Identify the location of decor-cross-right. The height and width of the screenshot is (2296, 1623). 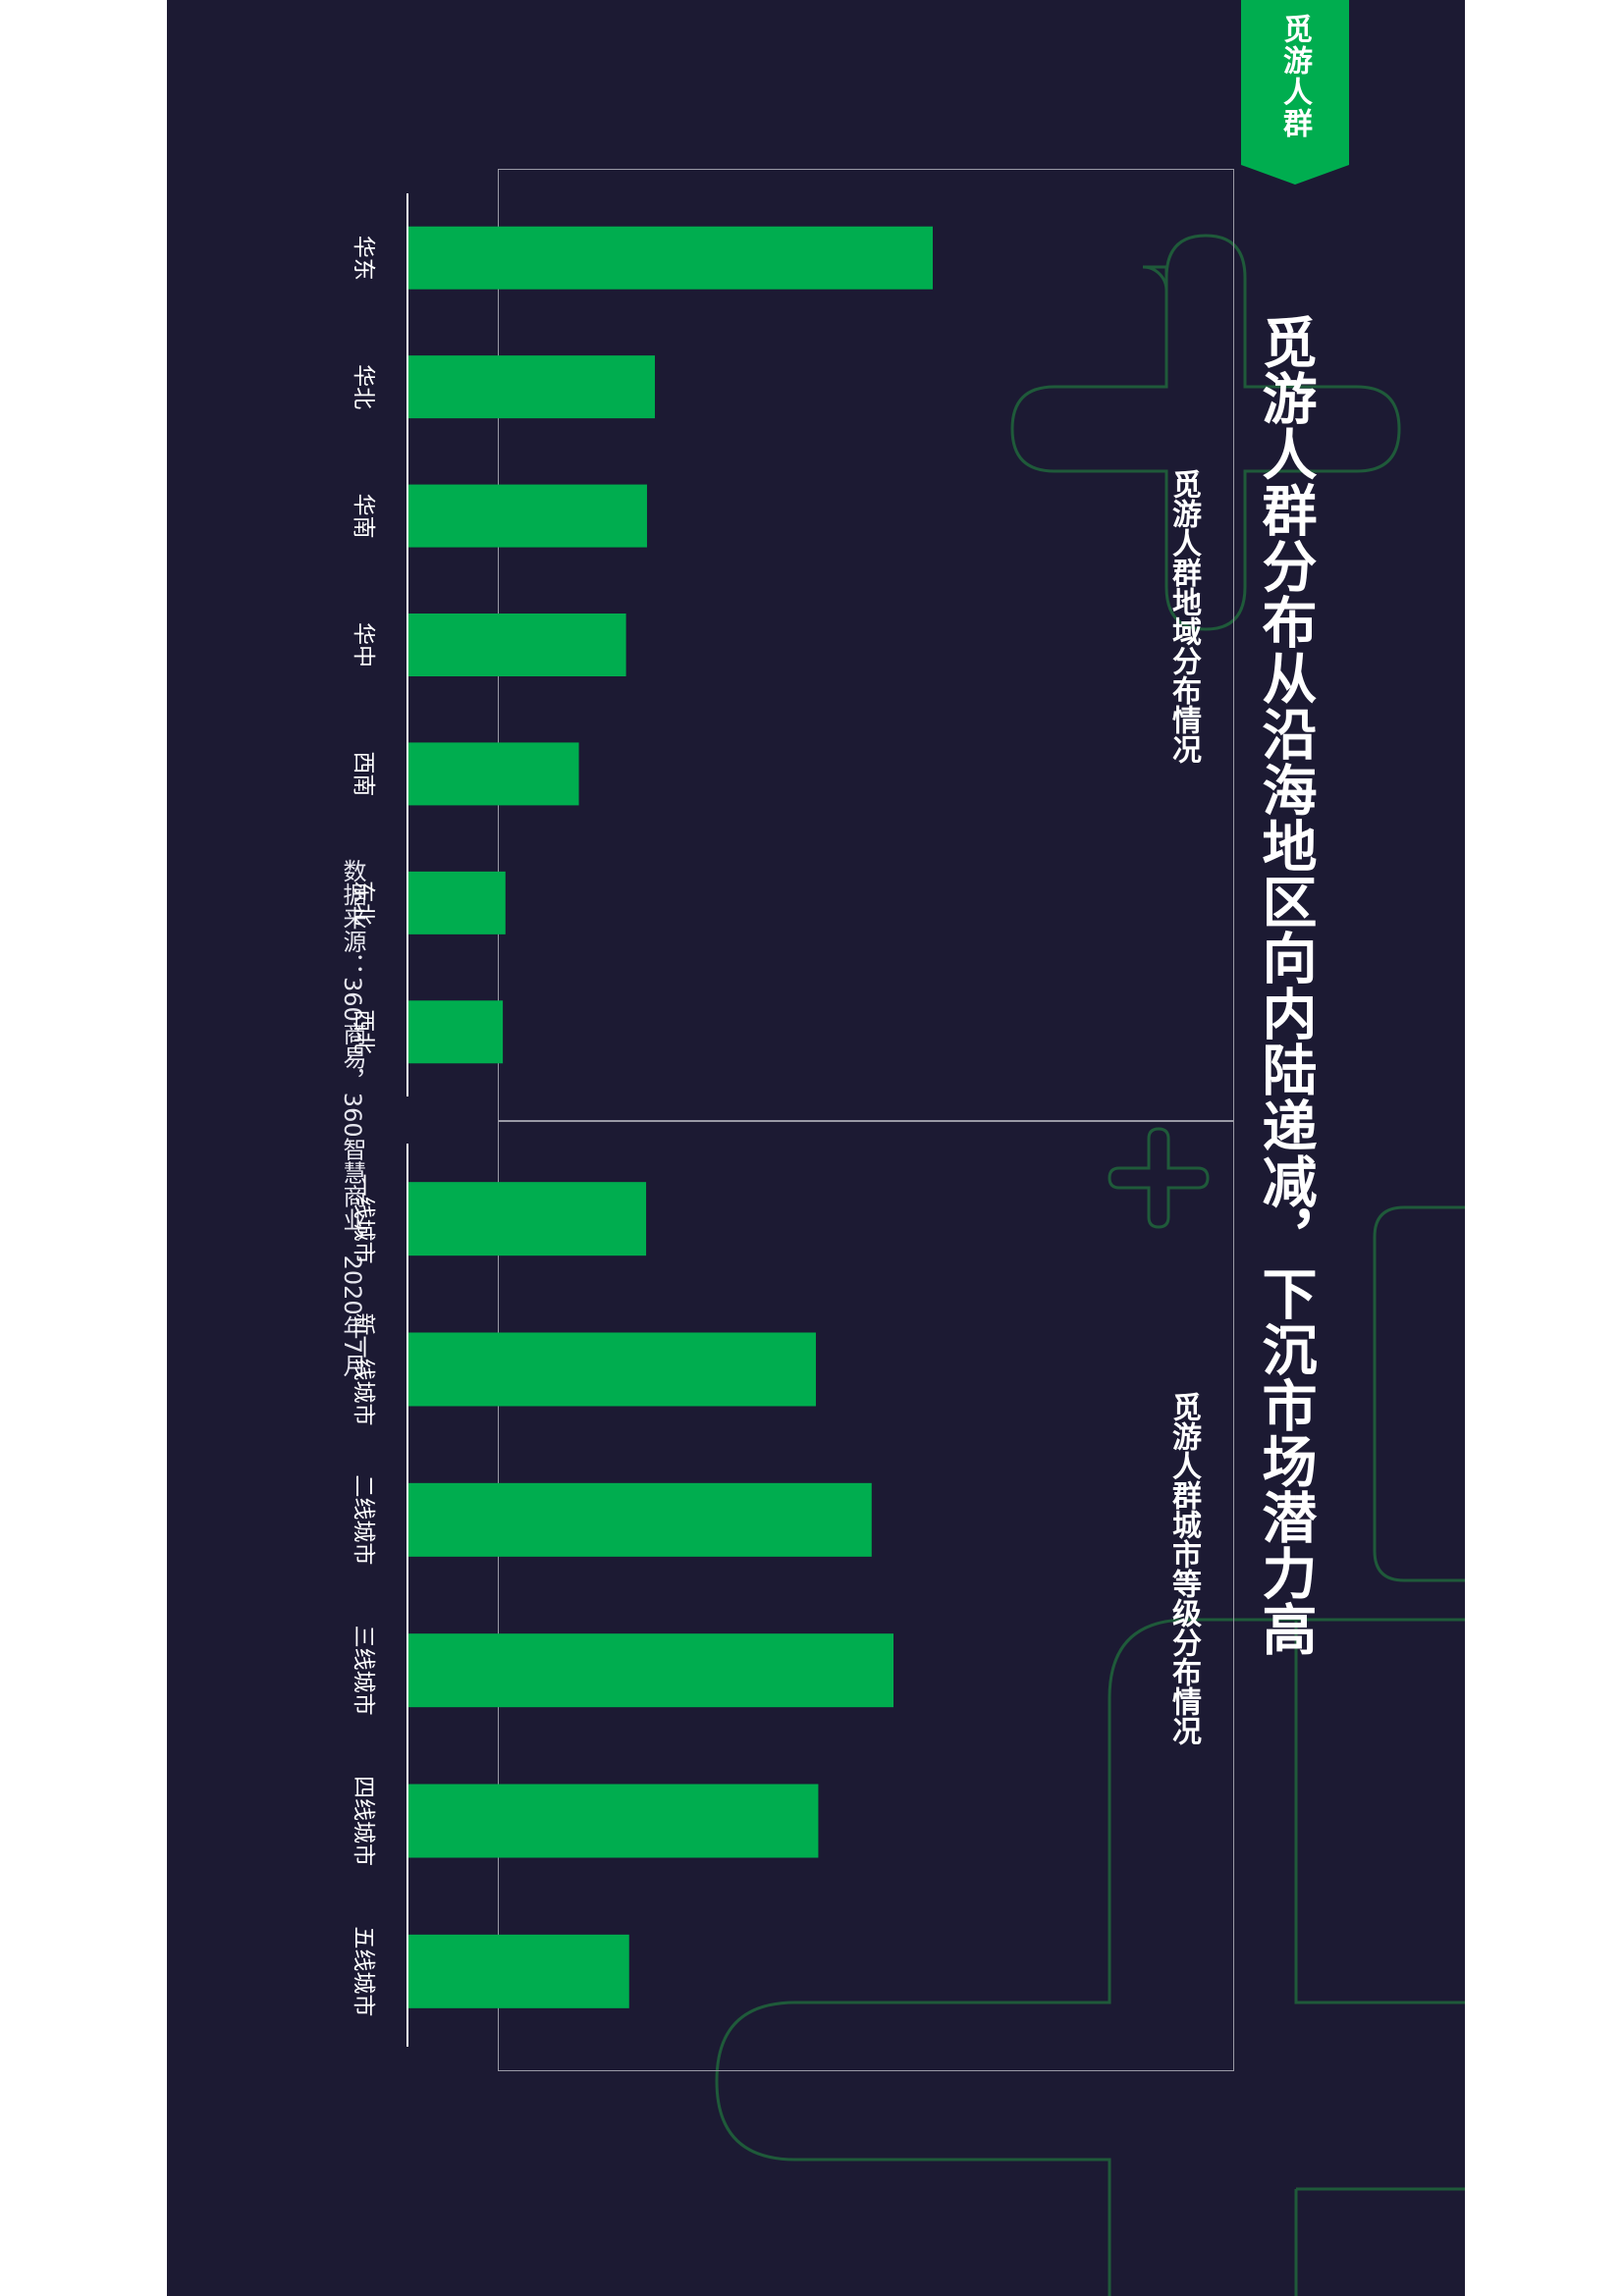
(1419, 1393).